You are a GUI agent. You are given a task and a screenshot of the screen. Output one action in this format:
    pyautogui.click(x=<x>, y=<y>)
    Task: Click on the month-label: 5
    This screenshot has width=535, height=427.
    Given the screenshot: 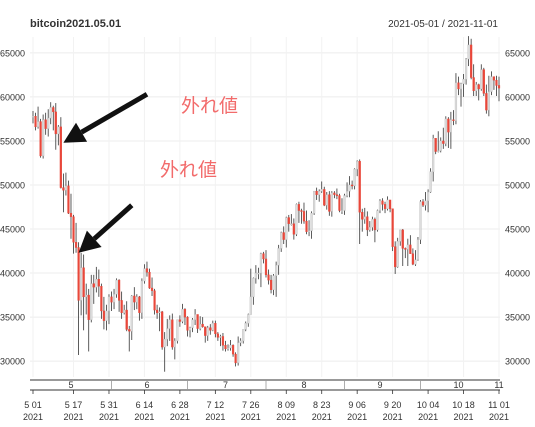 What is the action you would take?
    pyautogui.click(x=70, y=385)
    